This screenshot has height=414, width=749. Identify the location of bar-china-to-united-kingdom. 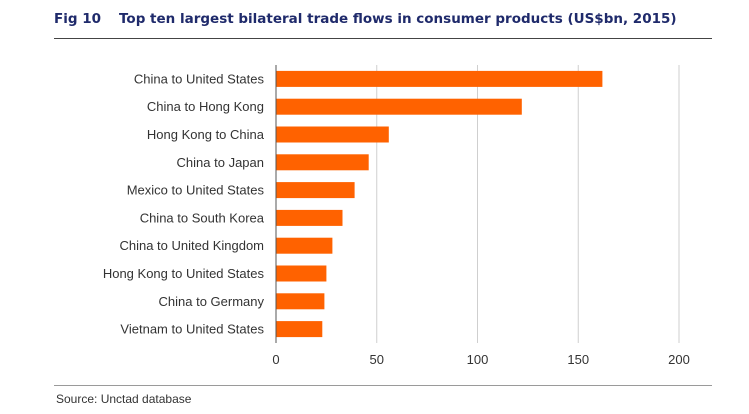
(304, 245).